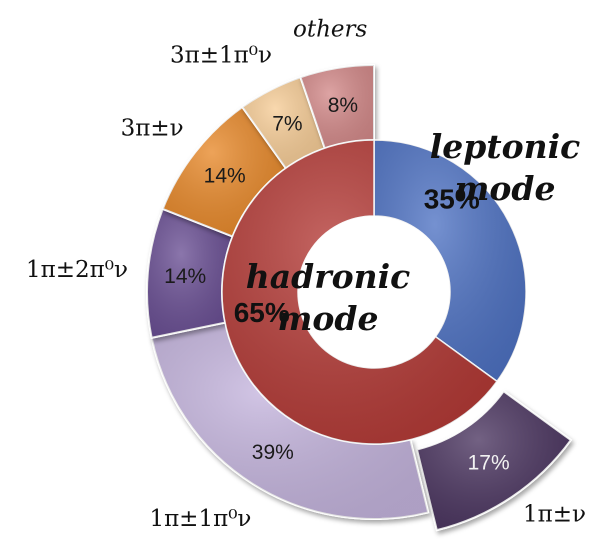 This screenshot has width=604, height=552. Describe the element at coordinates (225, 175) in the screenshot. I see `outer-pct-label-3pipmnu: 14%` at that location.